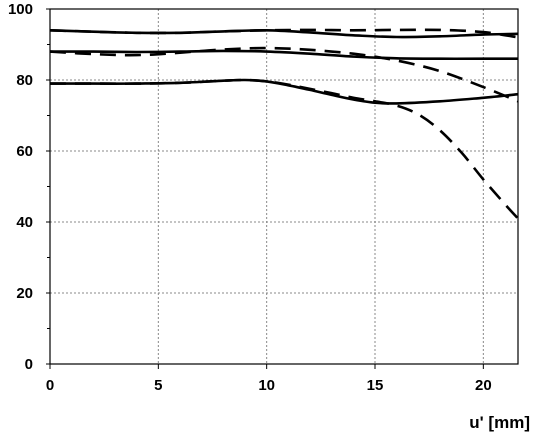 This screenshot has height=434, width=536. I want to click on y-tick-label: 80, so click(24, 80).